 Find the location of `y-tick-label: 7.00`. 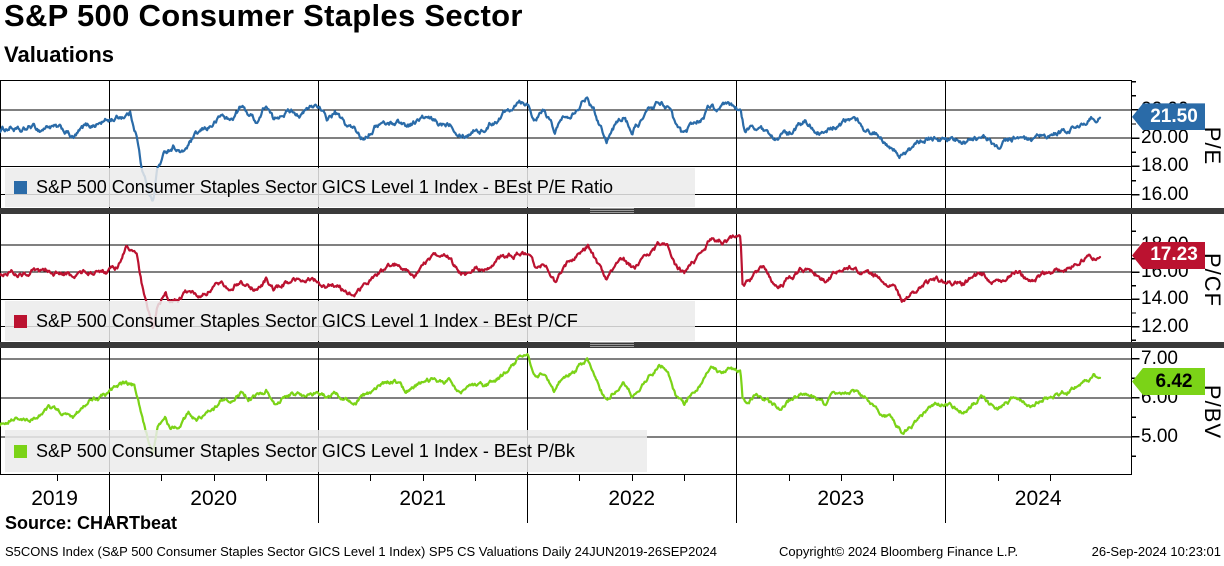

y-tick-label: 7.00 is located at coordinates (1159, 358).